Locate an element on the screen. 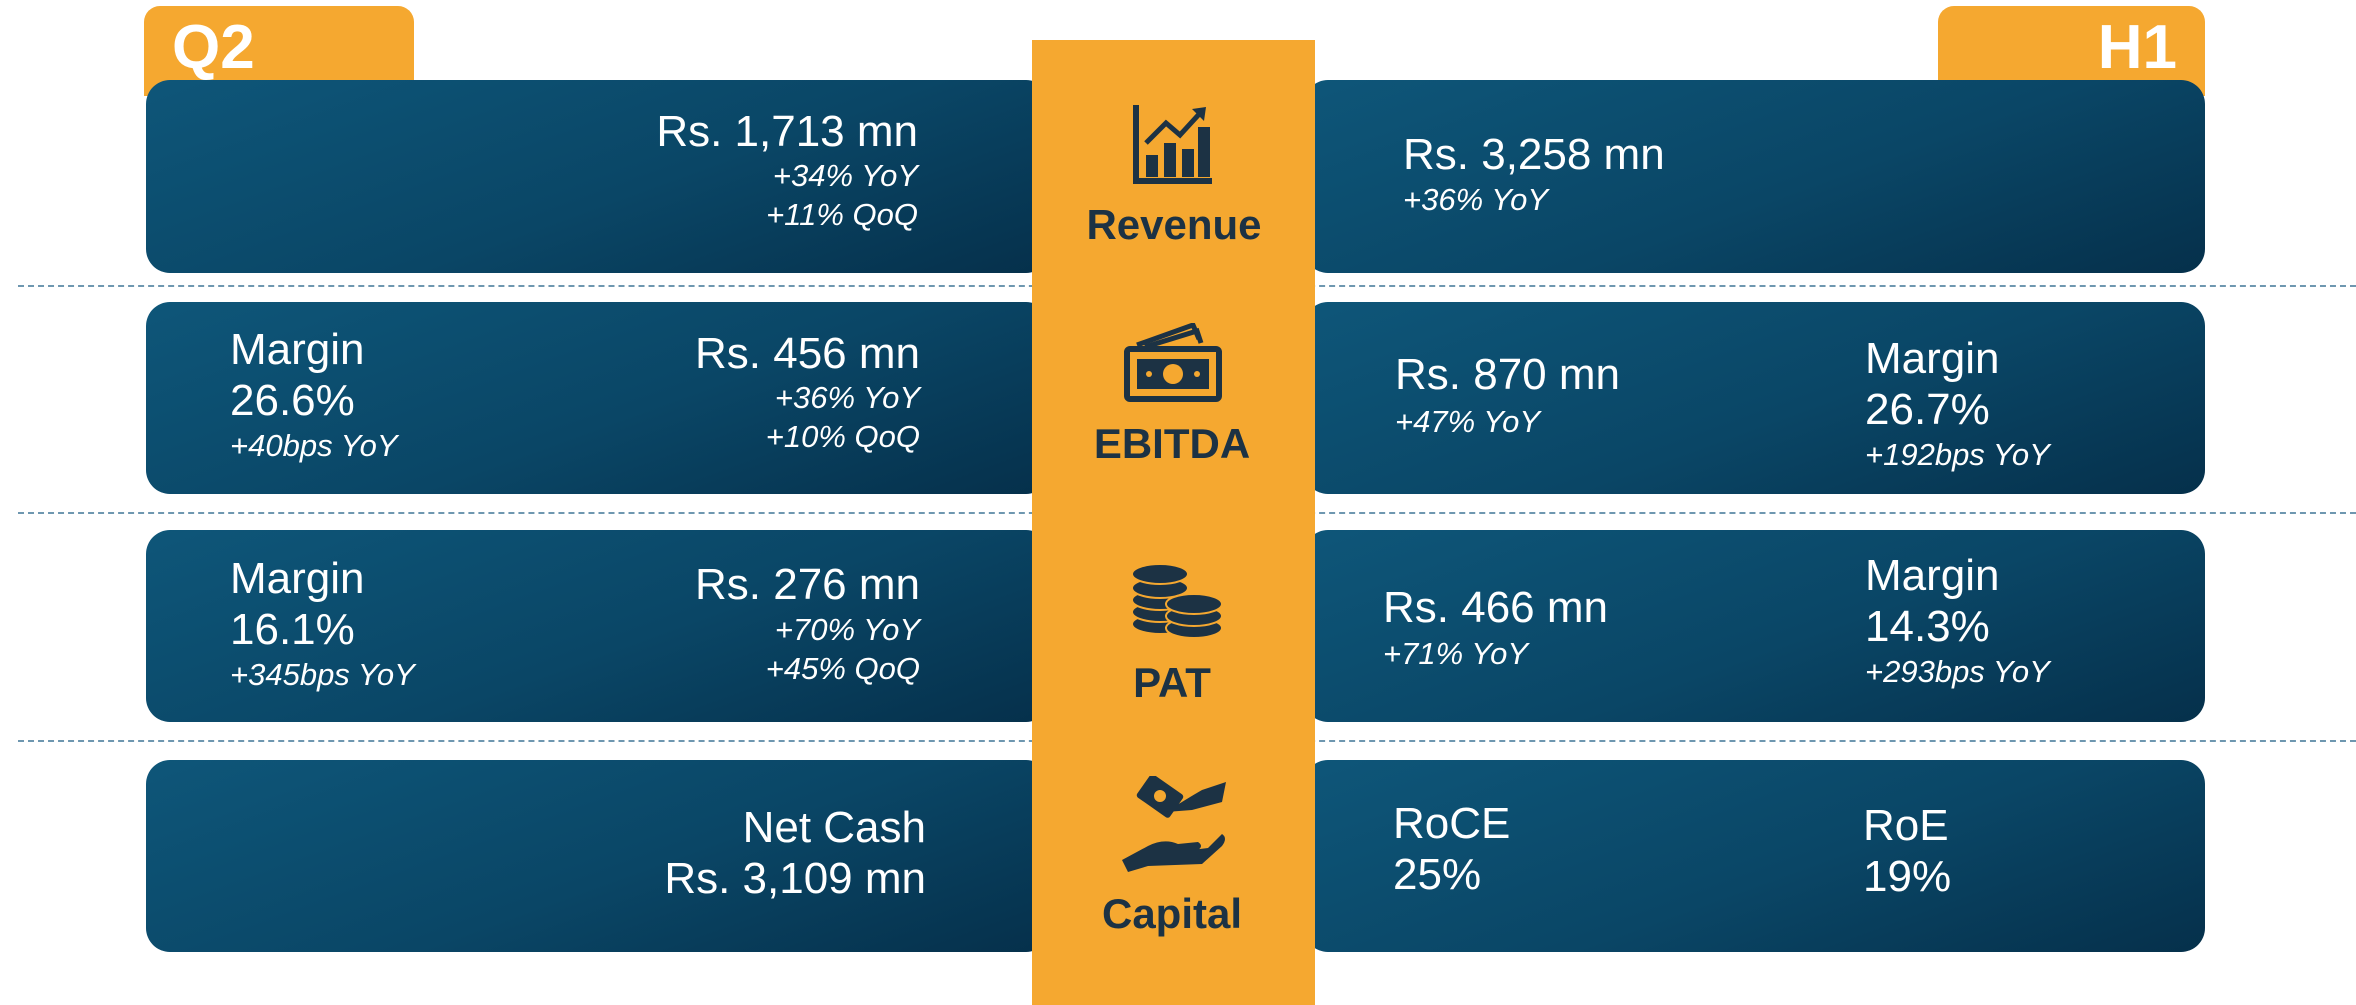 Image resolution: width=2356 pixels, height=1005 pixels. metric-value: 19% is located at coordinates (1907, 876).